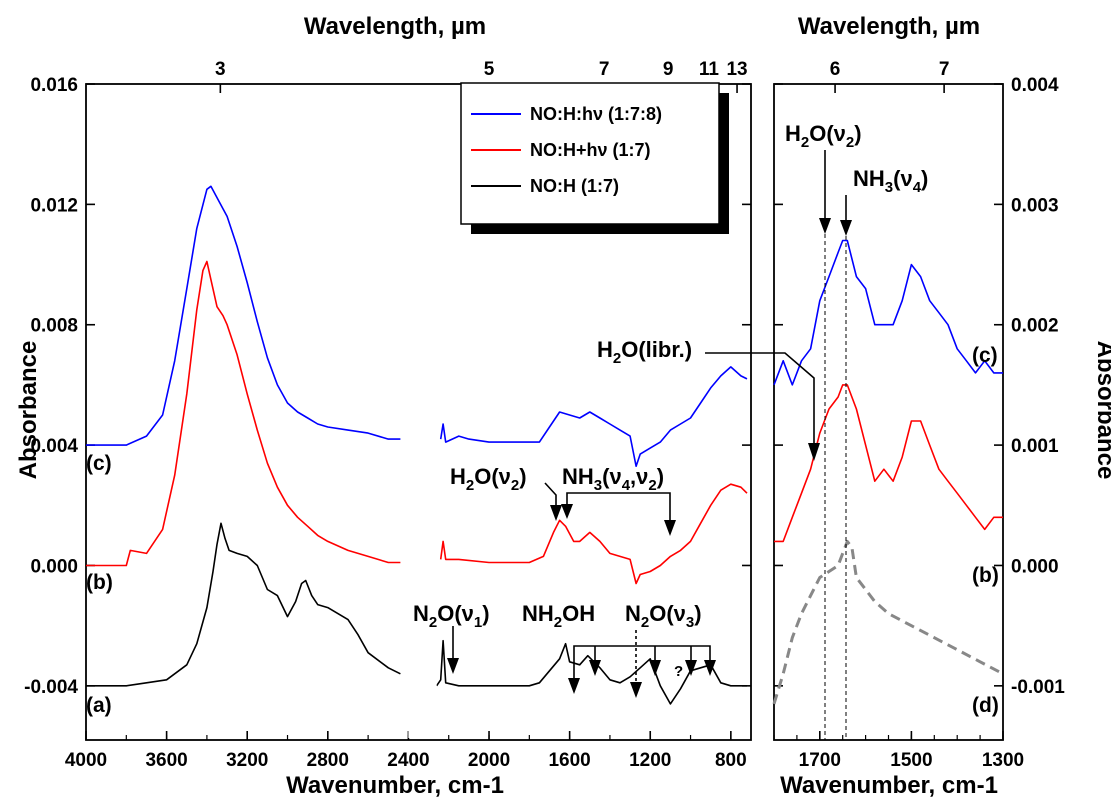  What do you see at coordinates (395, 26) in the screenshot?
I see `main-x2-title: Wavelength, µm` at bounding box center [395, 26].